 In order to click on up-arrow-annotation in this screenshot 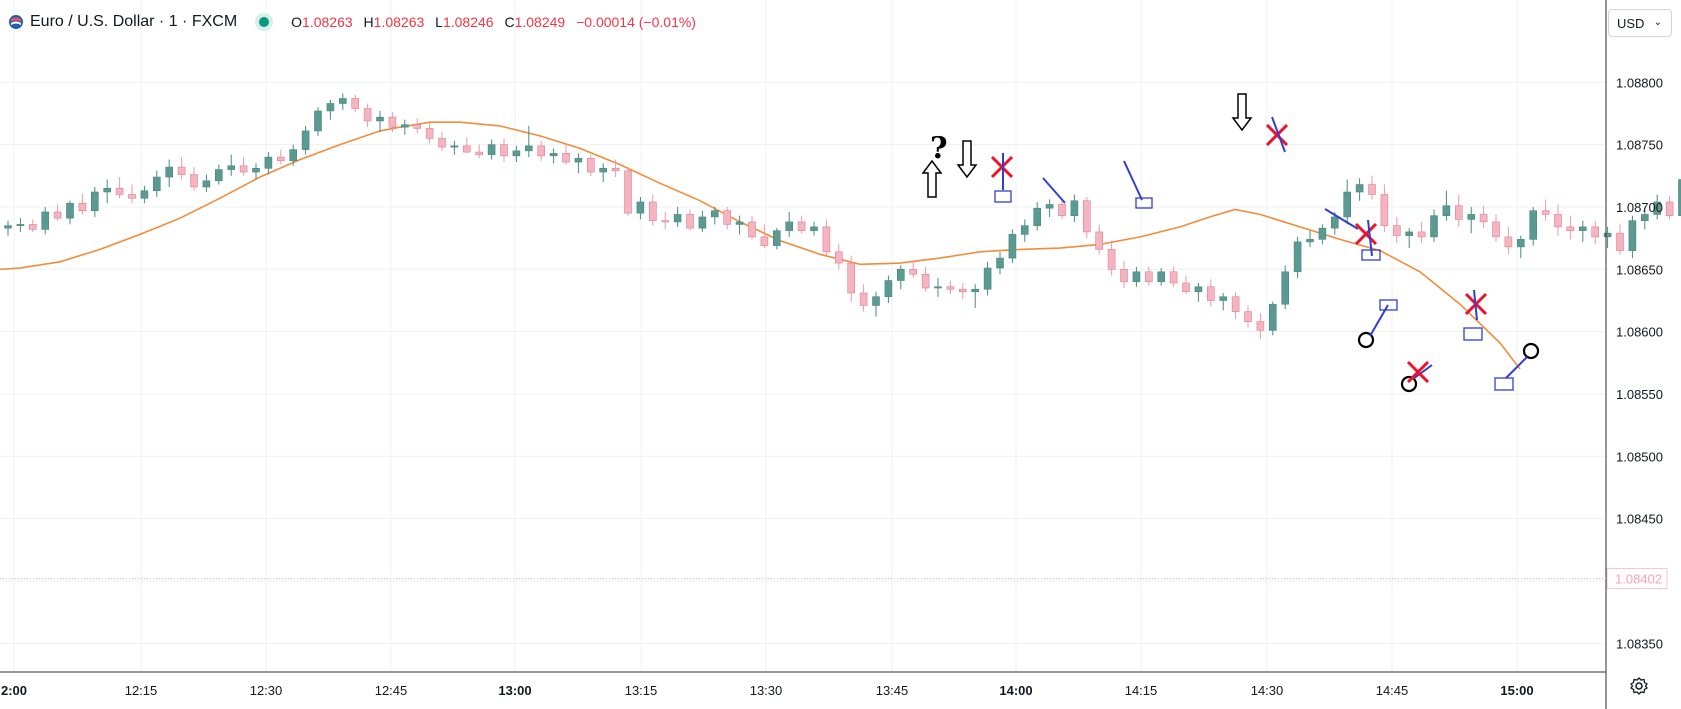, I will do `click(932, 178)`.